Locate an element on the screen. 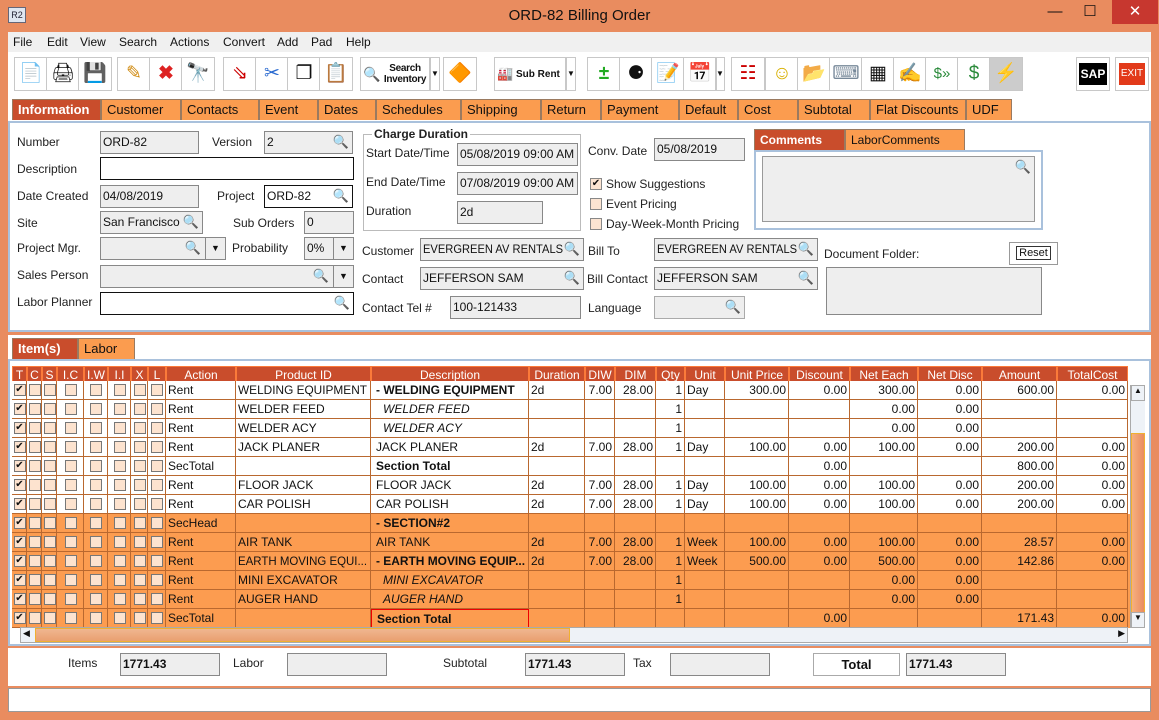 The image size is (1159, 720). cell-unit is located at coordinates (705, 409).